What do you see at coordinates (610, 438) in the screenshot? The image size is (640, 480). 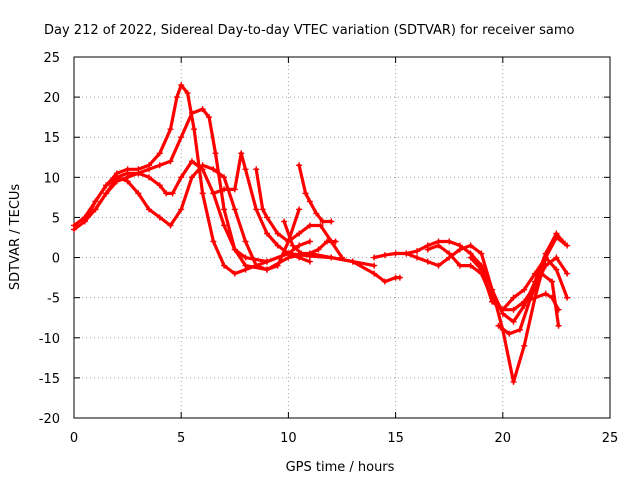 I see `x-tick-label: 25` at bounding box center [610, 438].